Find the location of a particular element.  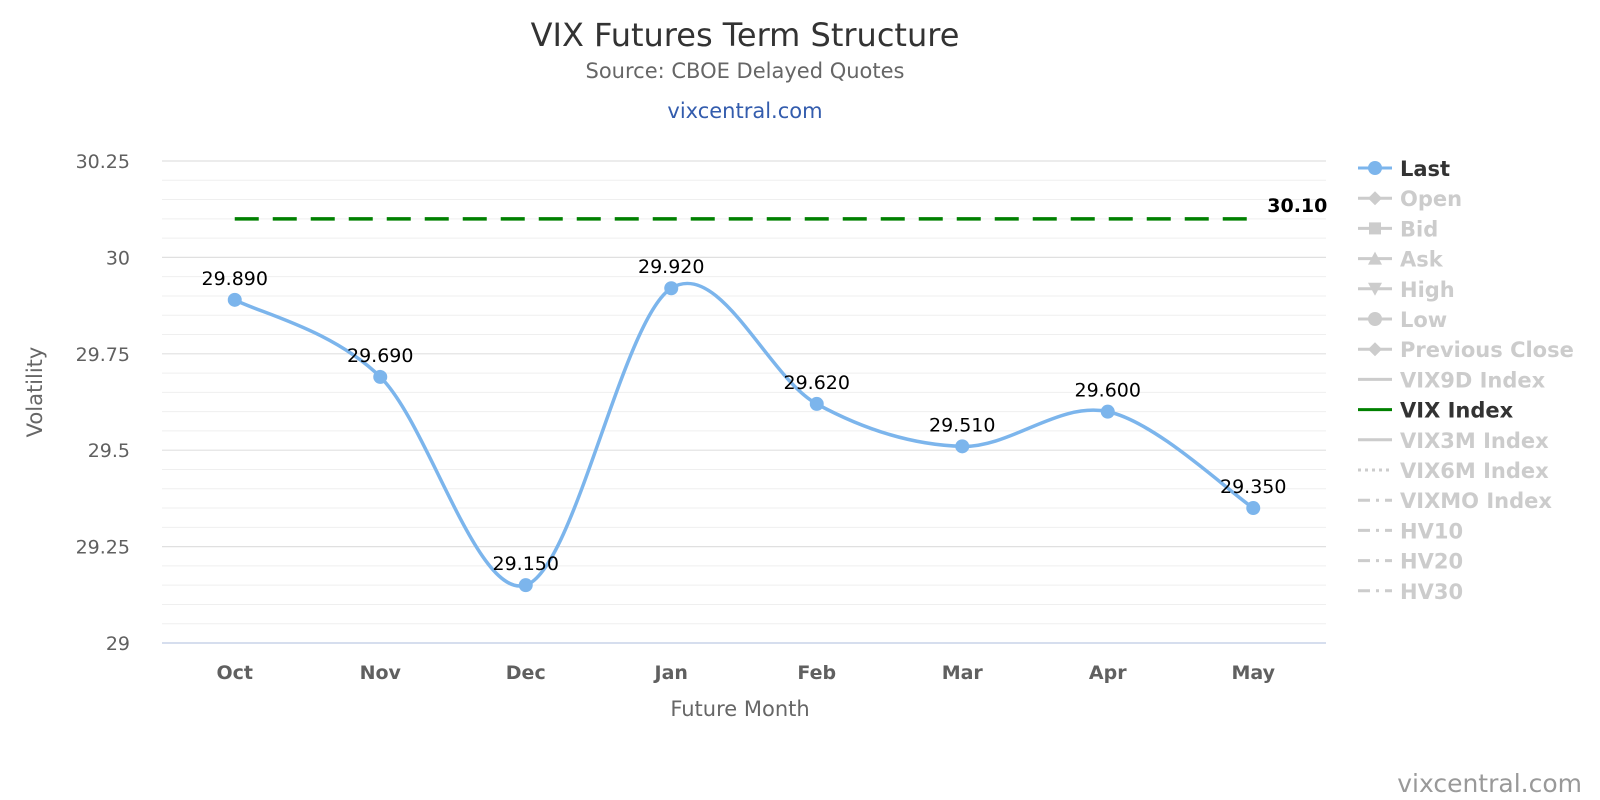

chart-subtitle: Source: CBOE Delayed Quotes is located at coordinates (745, 71).